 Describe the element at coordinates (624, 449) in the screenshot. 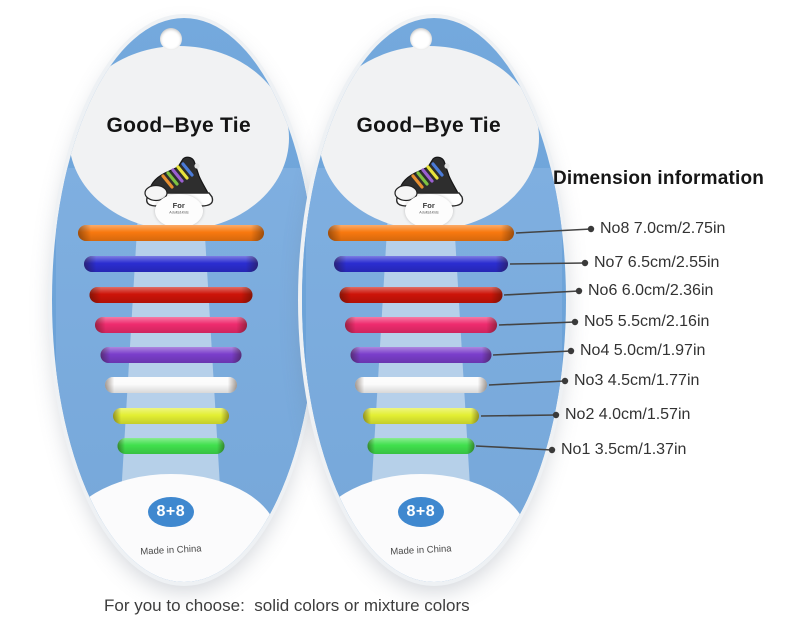

I see `dimension-label-no1: No1 3.5cm/1.37in` at that location.